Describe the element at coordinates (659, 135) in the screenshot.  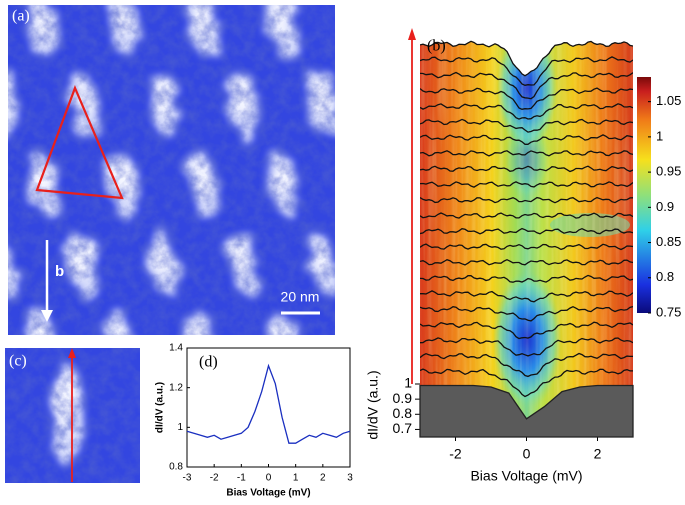
I see `colorbar-tick-label: 1` at that location.